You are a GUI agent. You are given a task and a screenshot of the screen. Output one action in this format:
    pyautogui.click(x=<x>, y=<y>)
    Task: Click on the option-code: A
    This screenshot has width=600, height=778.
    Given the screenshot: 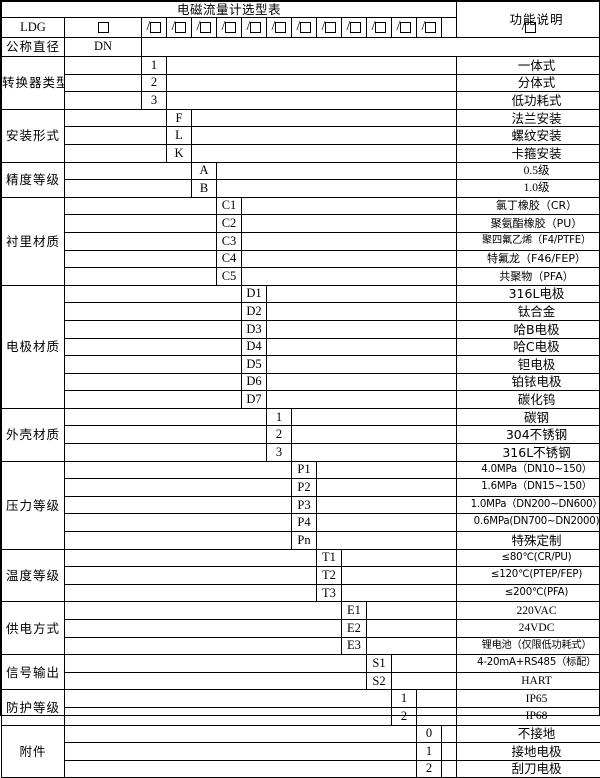 What is the action you would take?
    pyautogui.click(x=204, y=171)
    